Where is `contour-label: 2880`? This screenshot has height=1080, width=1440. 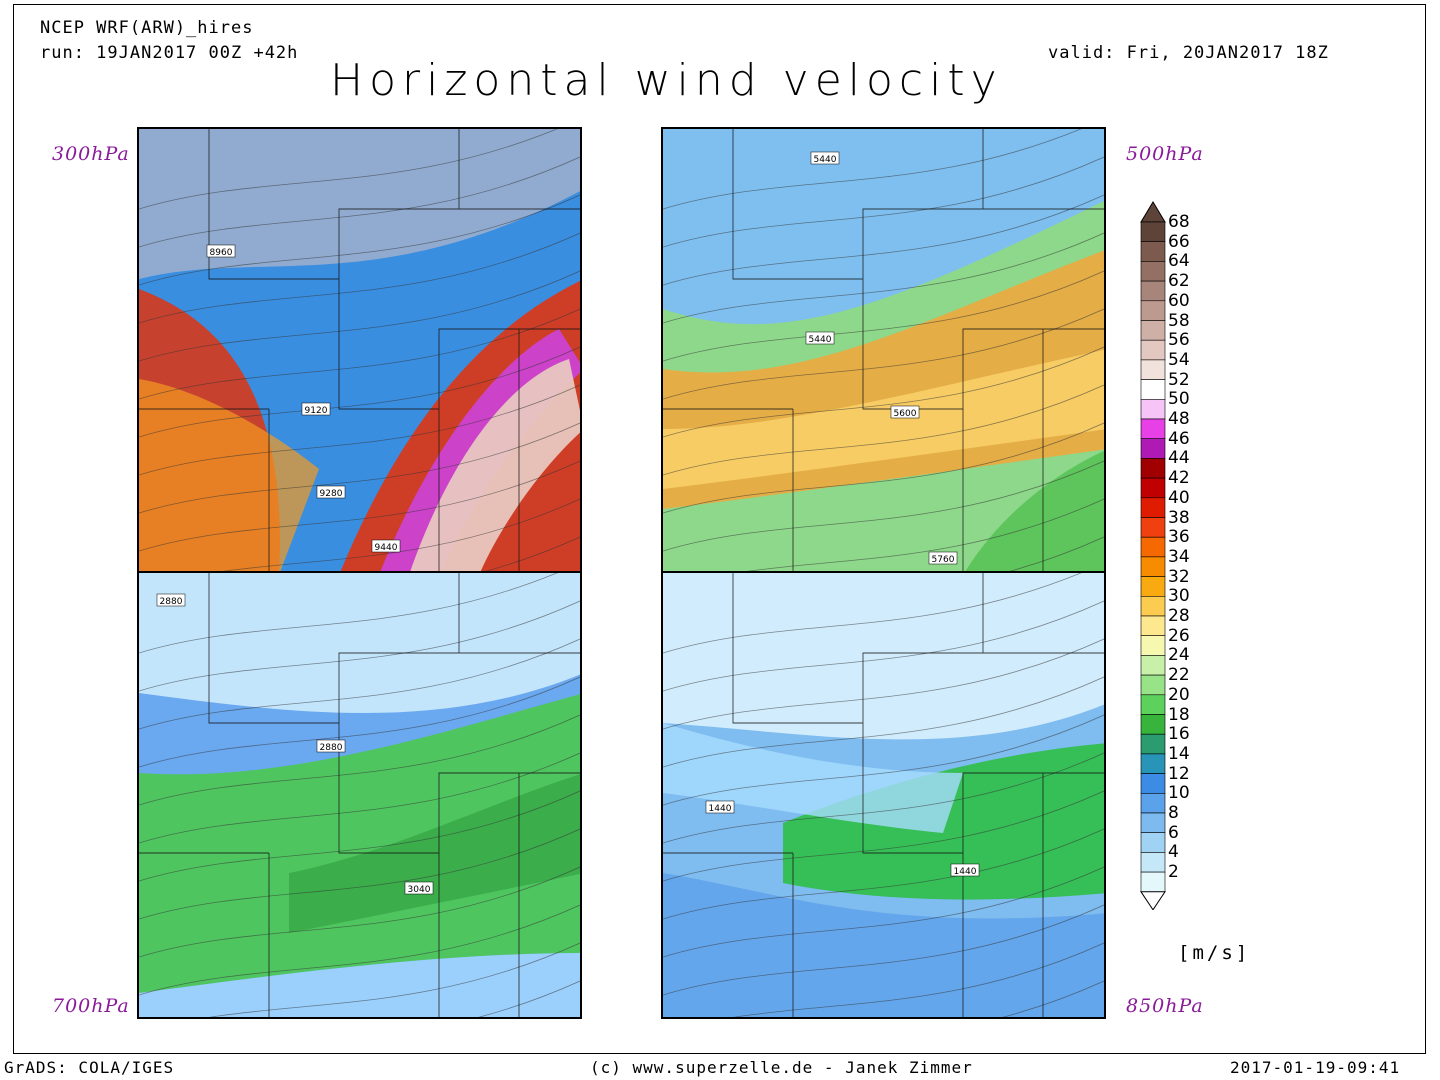 contour-label: 2880 is located at coordinates (331, 746).